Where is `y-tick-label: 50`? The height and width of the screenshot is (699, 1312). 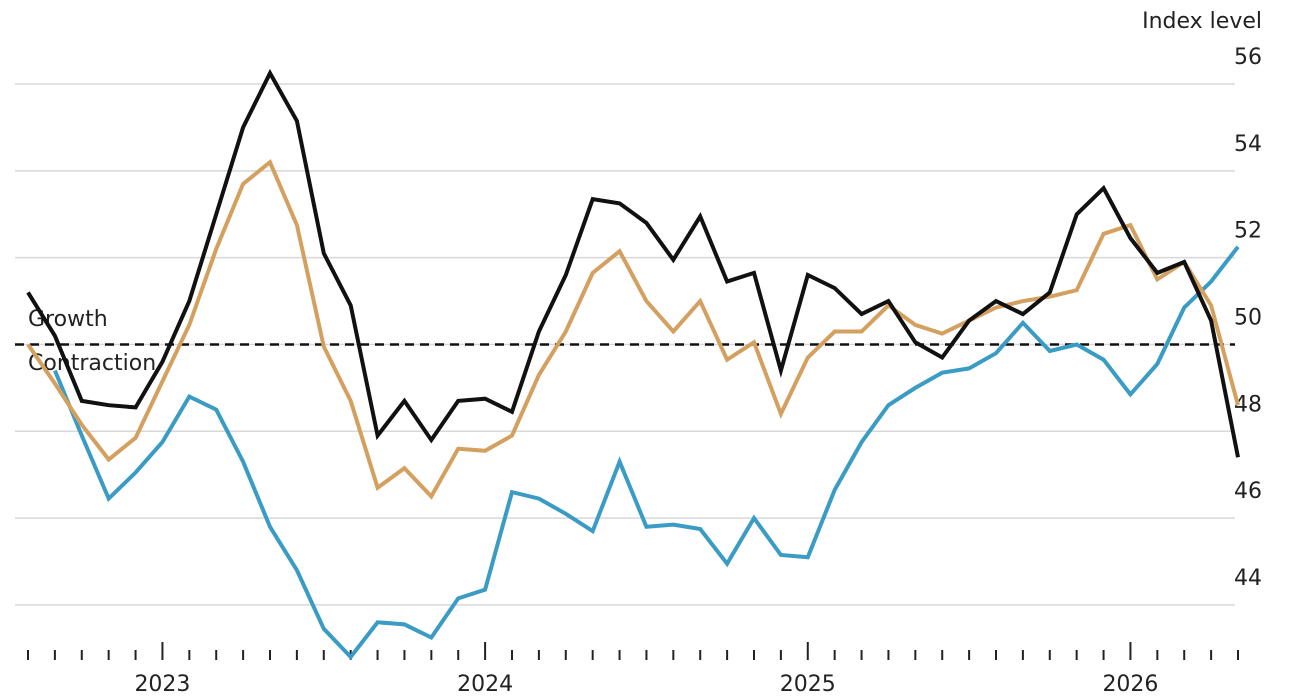
y-tick-label: 50 is located at coordinates (1248, 317).